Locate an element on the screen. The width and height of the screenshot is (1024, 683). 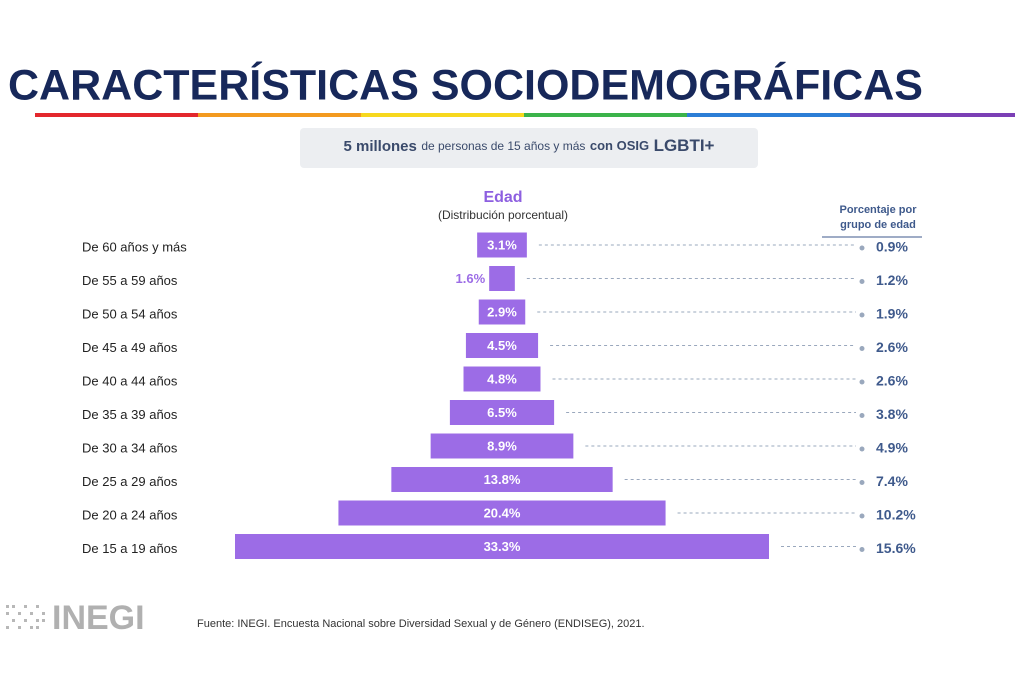
category-label: De 25 a 29 años is located at coordinates (130, 481).